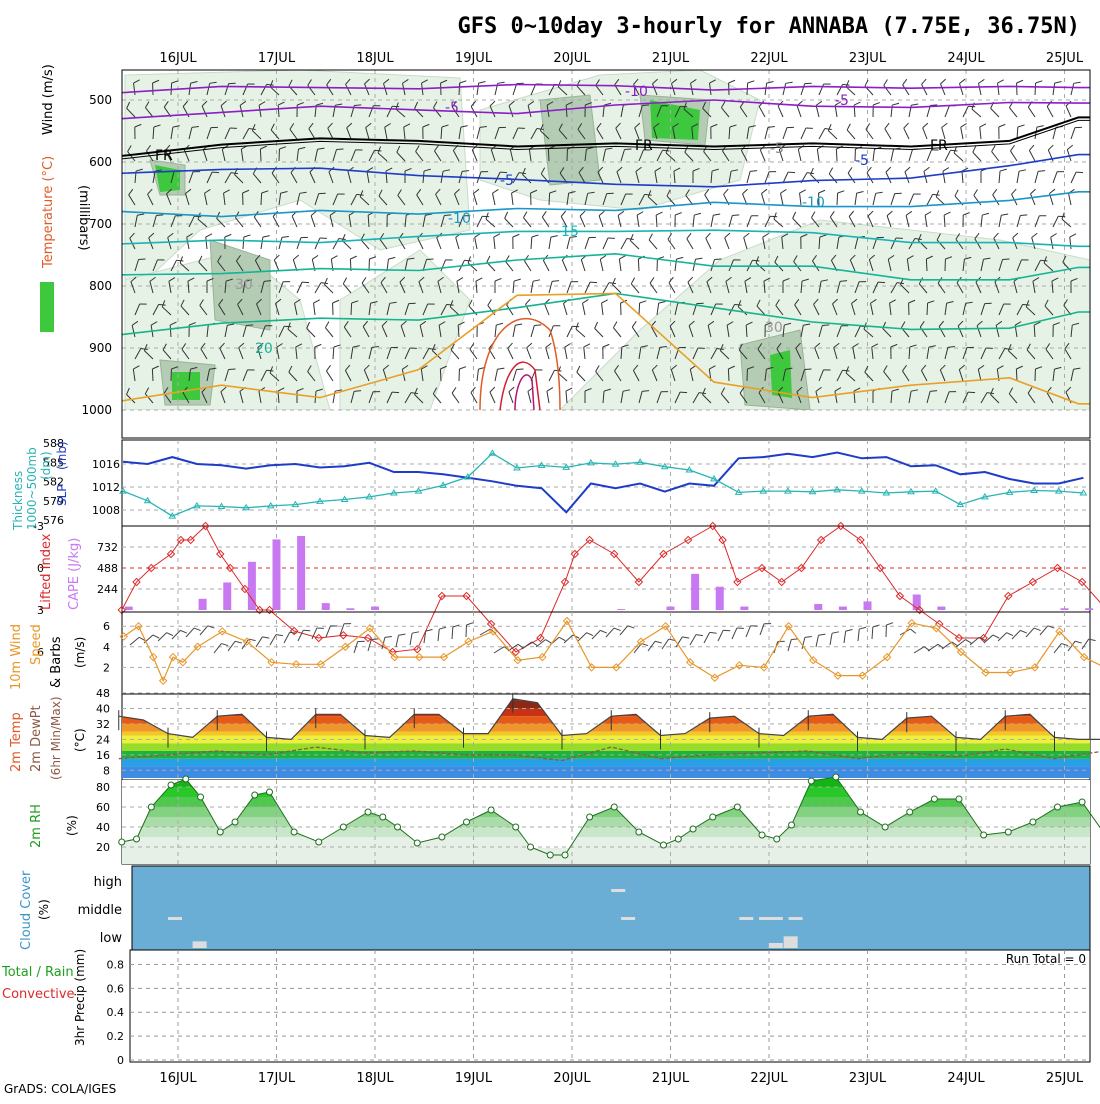 This screenshot has width=1100, height=1104. I want to click on pressure-tick-label: 600, so click(100, 162).